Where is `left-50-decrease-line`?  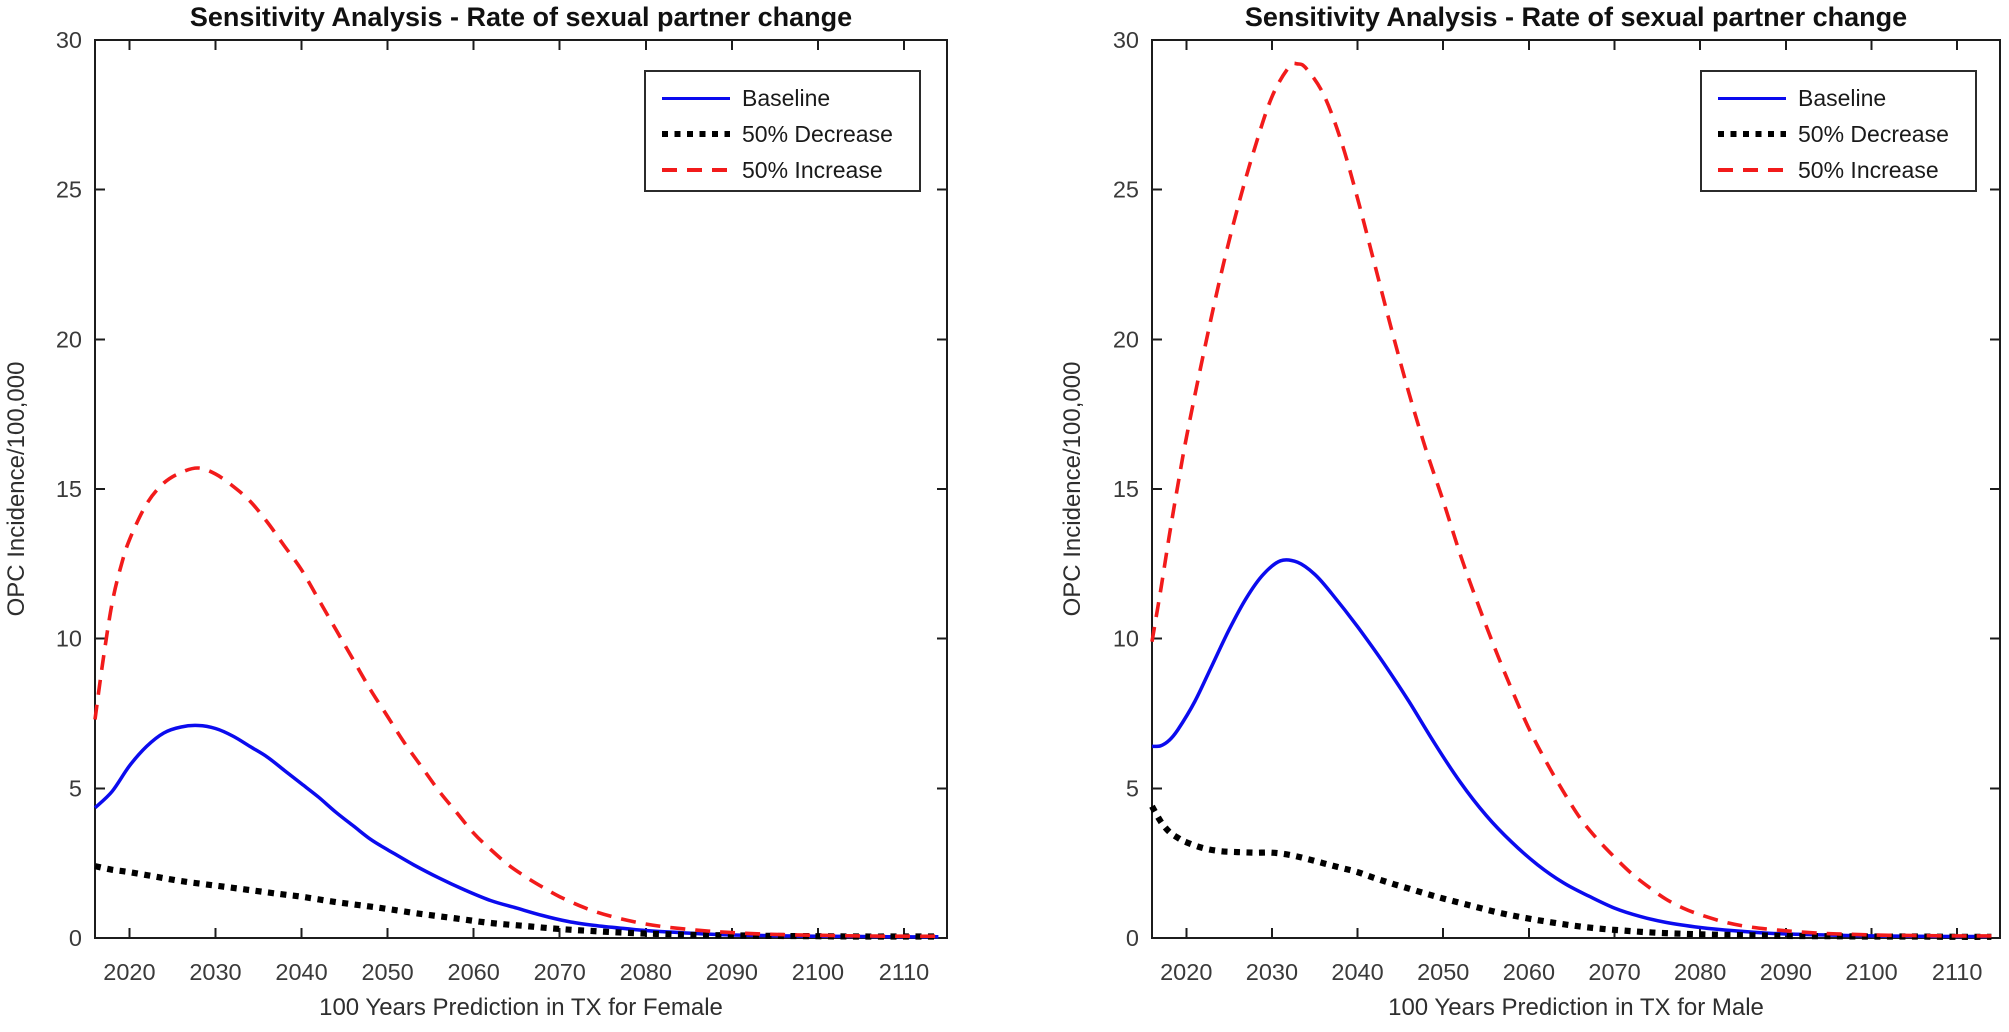 left-50-decrease-line is located at coordinates (516, 901).